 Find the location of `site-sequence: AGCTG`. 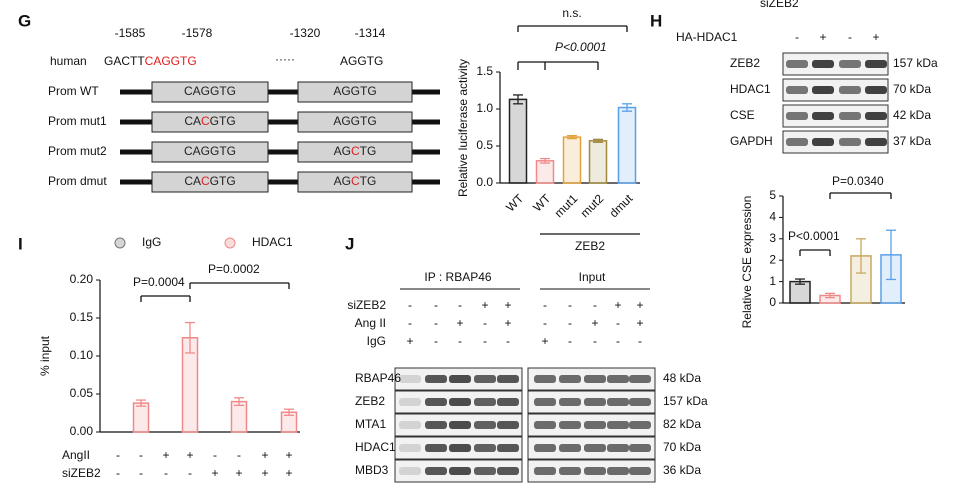

site-sequence: AGCTG is located at coordinates (355, 181).